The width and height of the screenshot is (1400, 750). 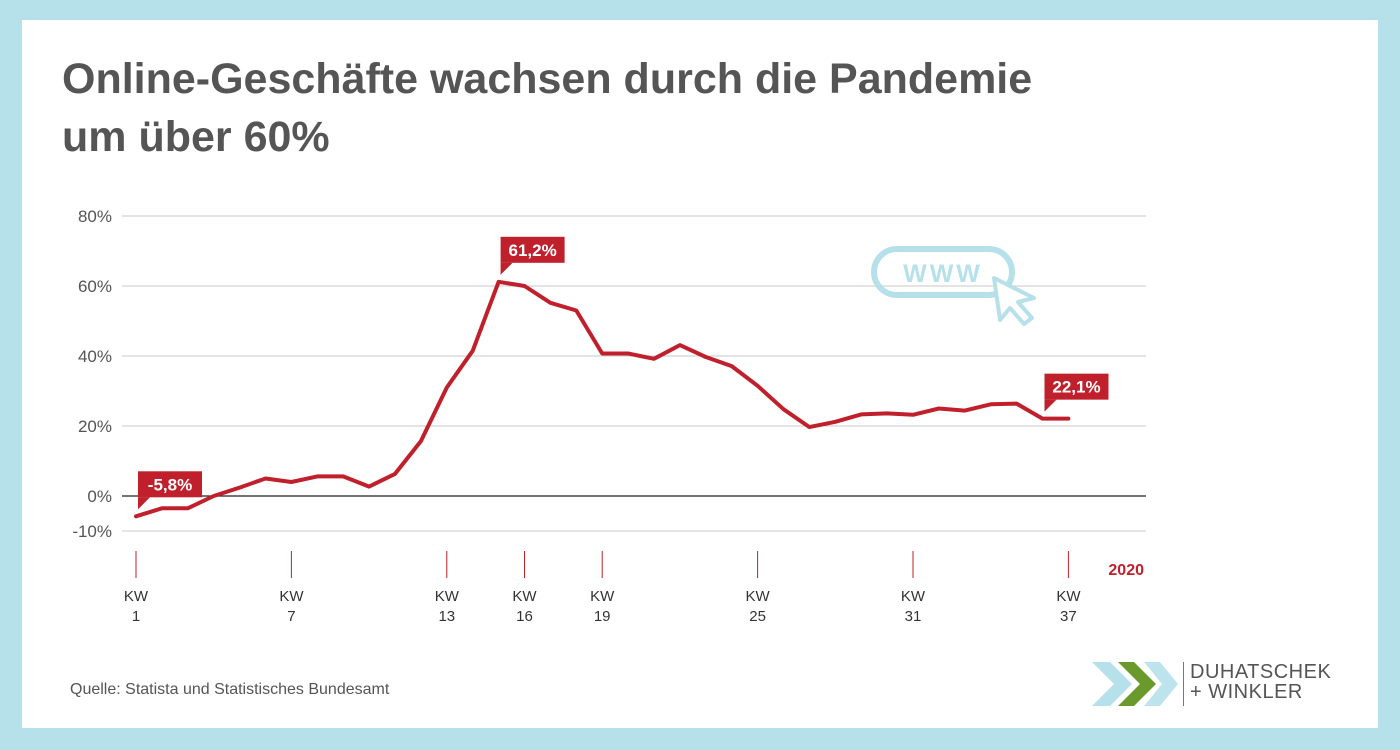 I want to click on x-tick-label-week: 37, so click(x=1068, y=616).